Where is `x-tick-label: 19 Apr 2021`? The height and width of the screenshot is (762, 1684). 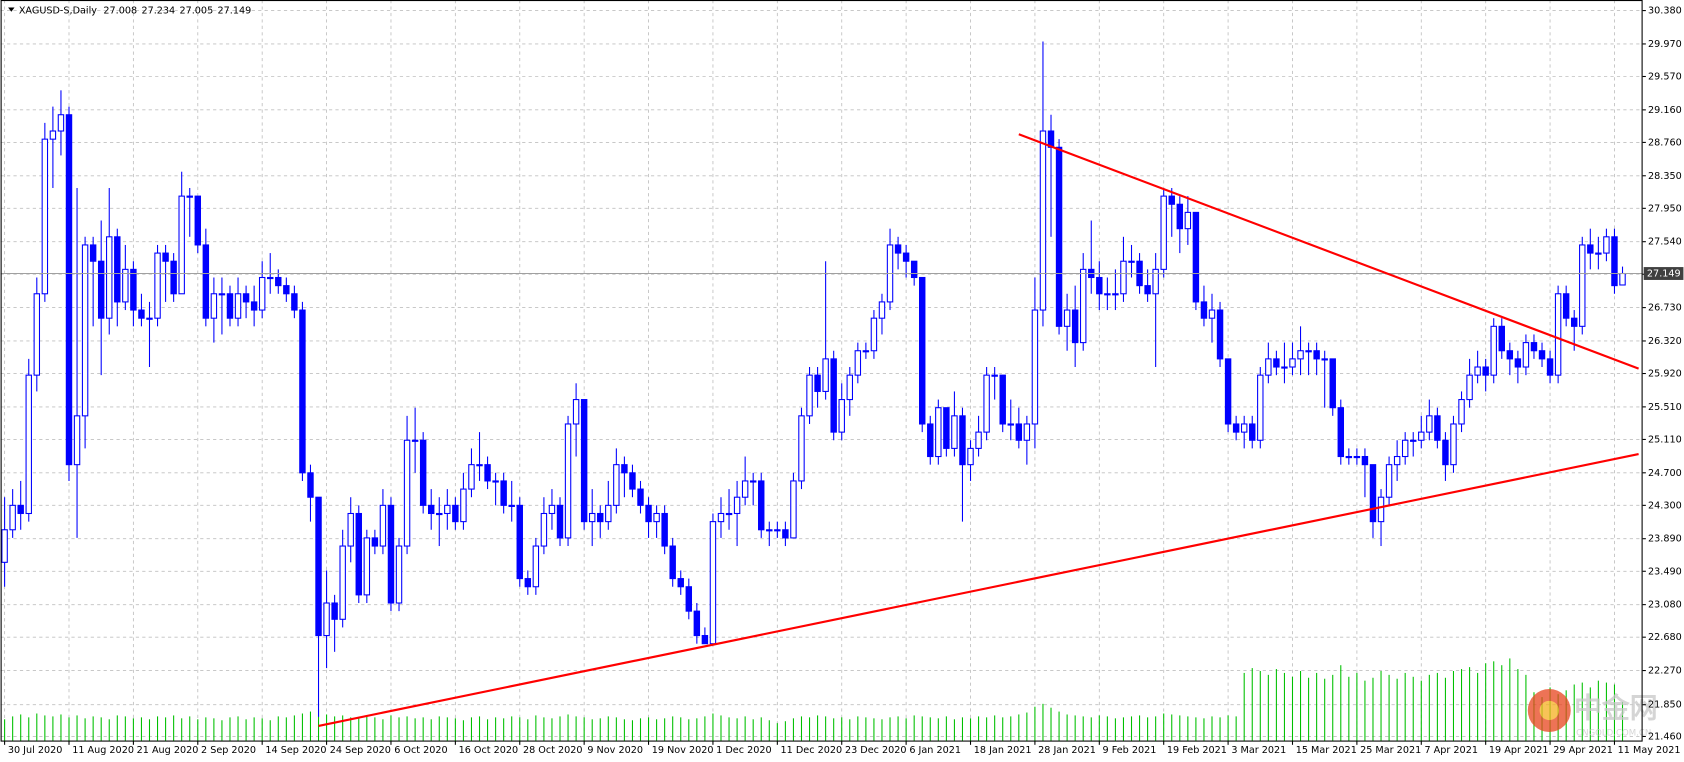 x-tick-label: 19 Apr 2021 is located at coordinates (1519, 750).